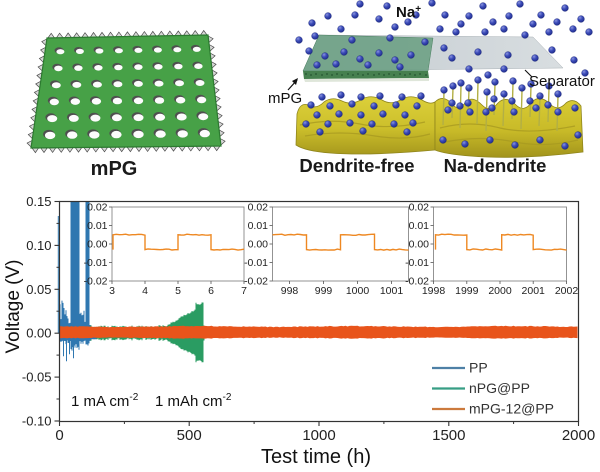  I want to click on svg-text: 1 mA cm-2, so click(105, 401).